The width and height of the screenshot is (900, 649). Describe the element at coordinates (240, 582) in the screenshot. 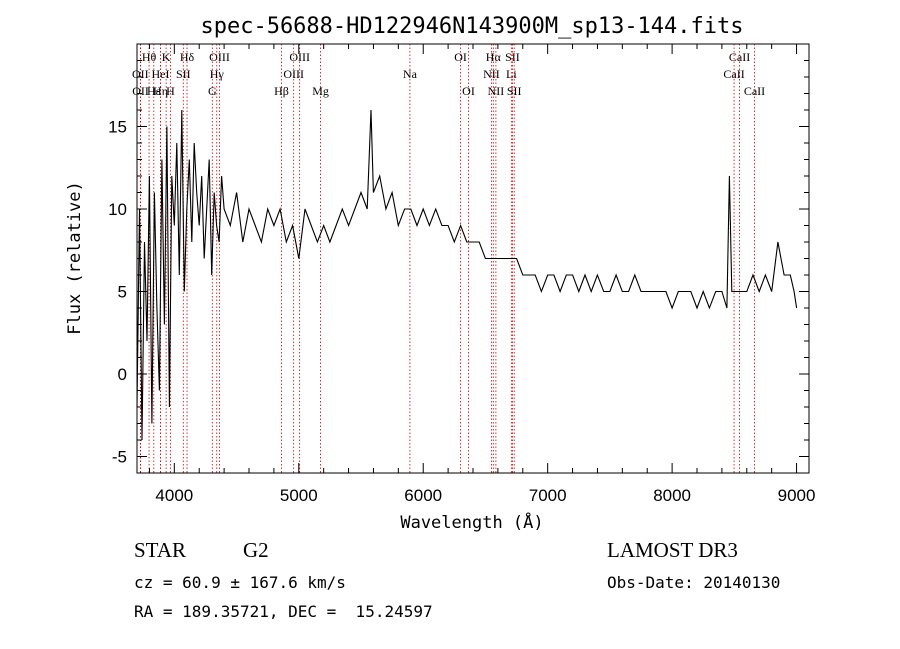

I see `redshift-text: cz = 60.9 ± 167.6 km/s` at that location.